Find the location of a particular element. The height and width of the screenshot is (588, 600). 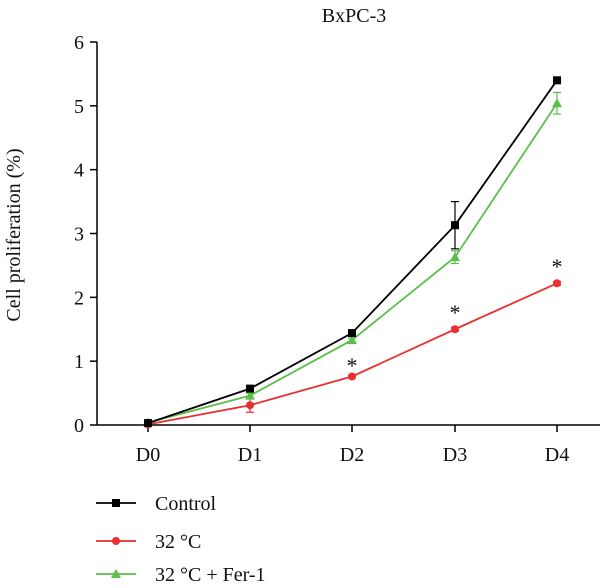

legend: Control 32 °C 32 °C + Fer-1 is located at coordinates (181, 539).